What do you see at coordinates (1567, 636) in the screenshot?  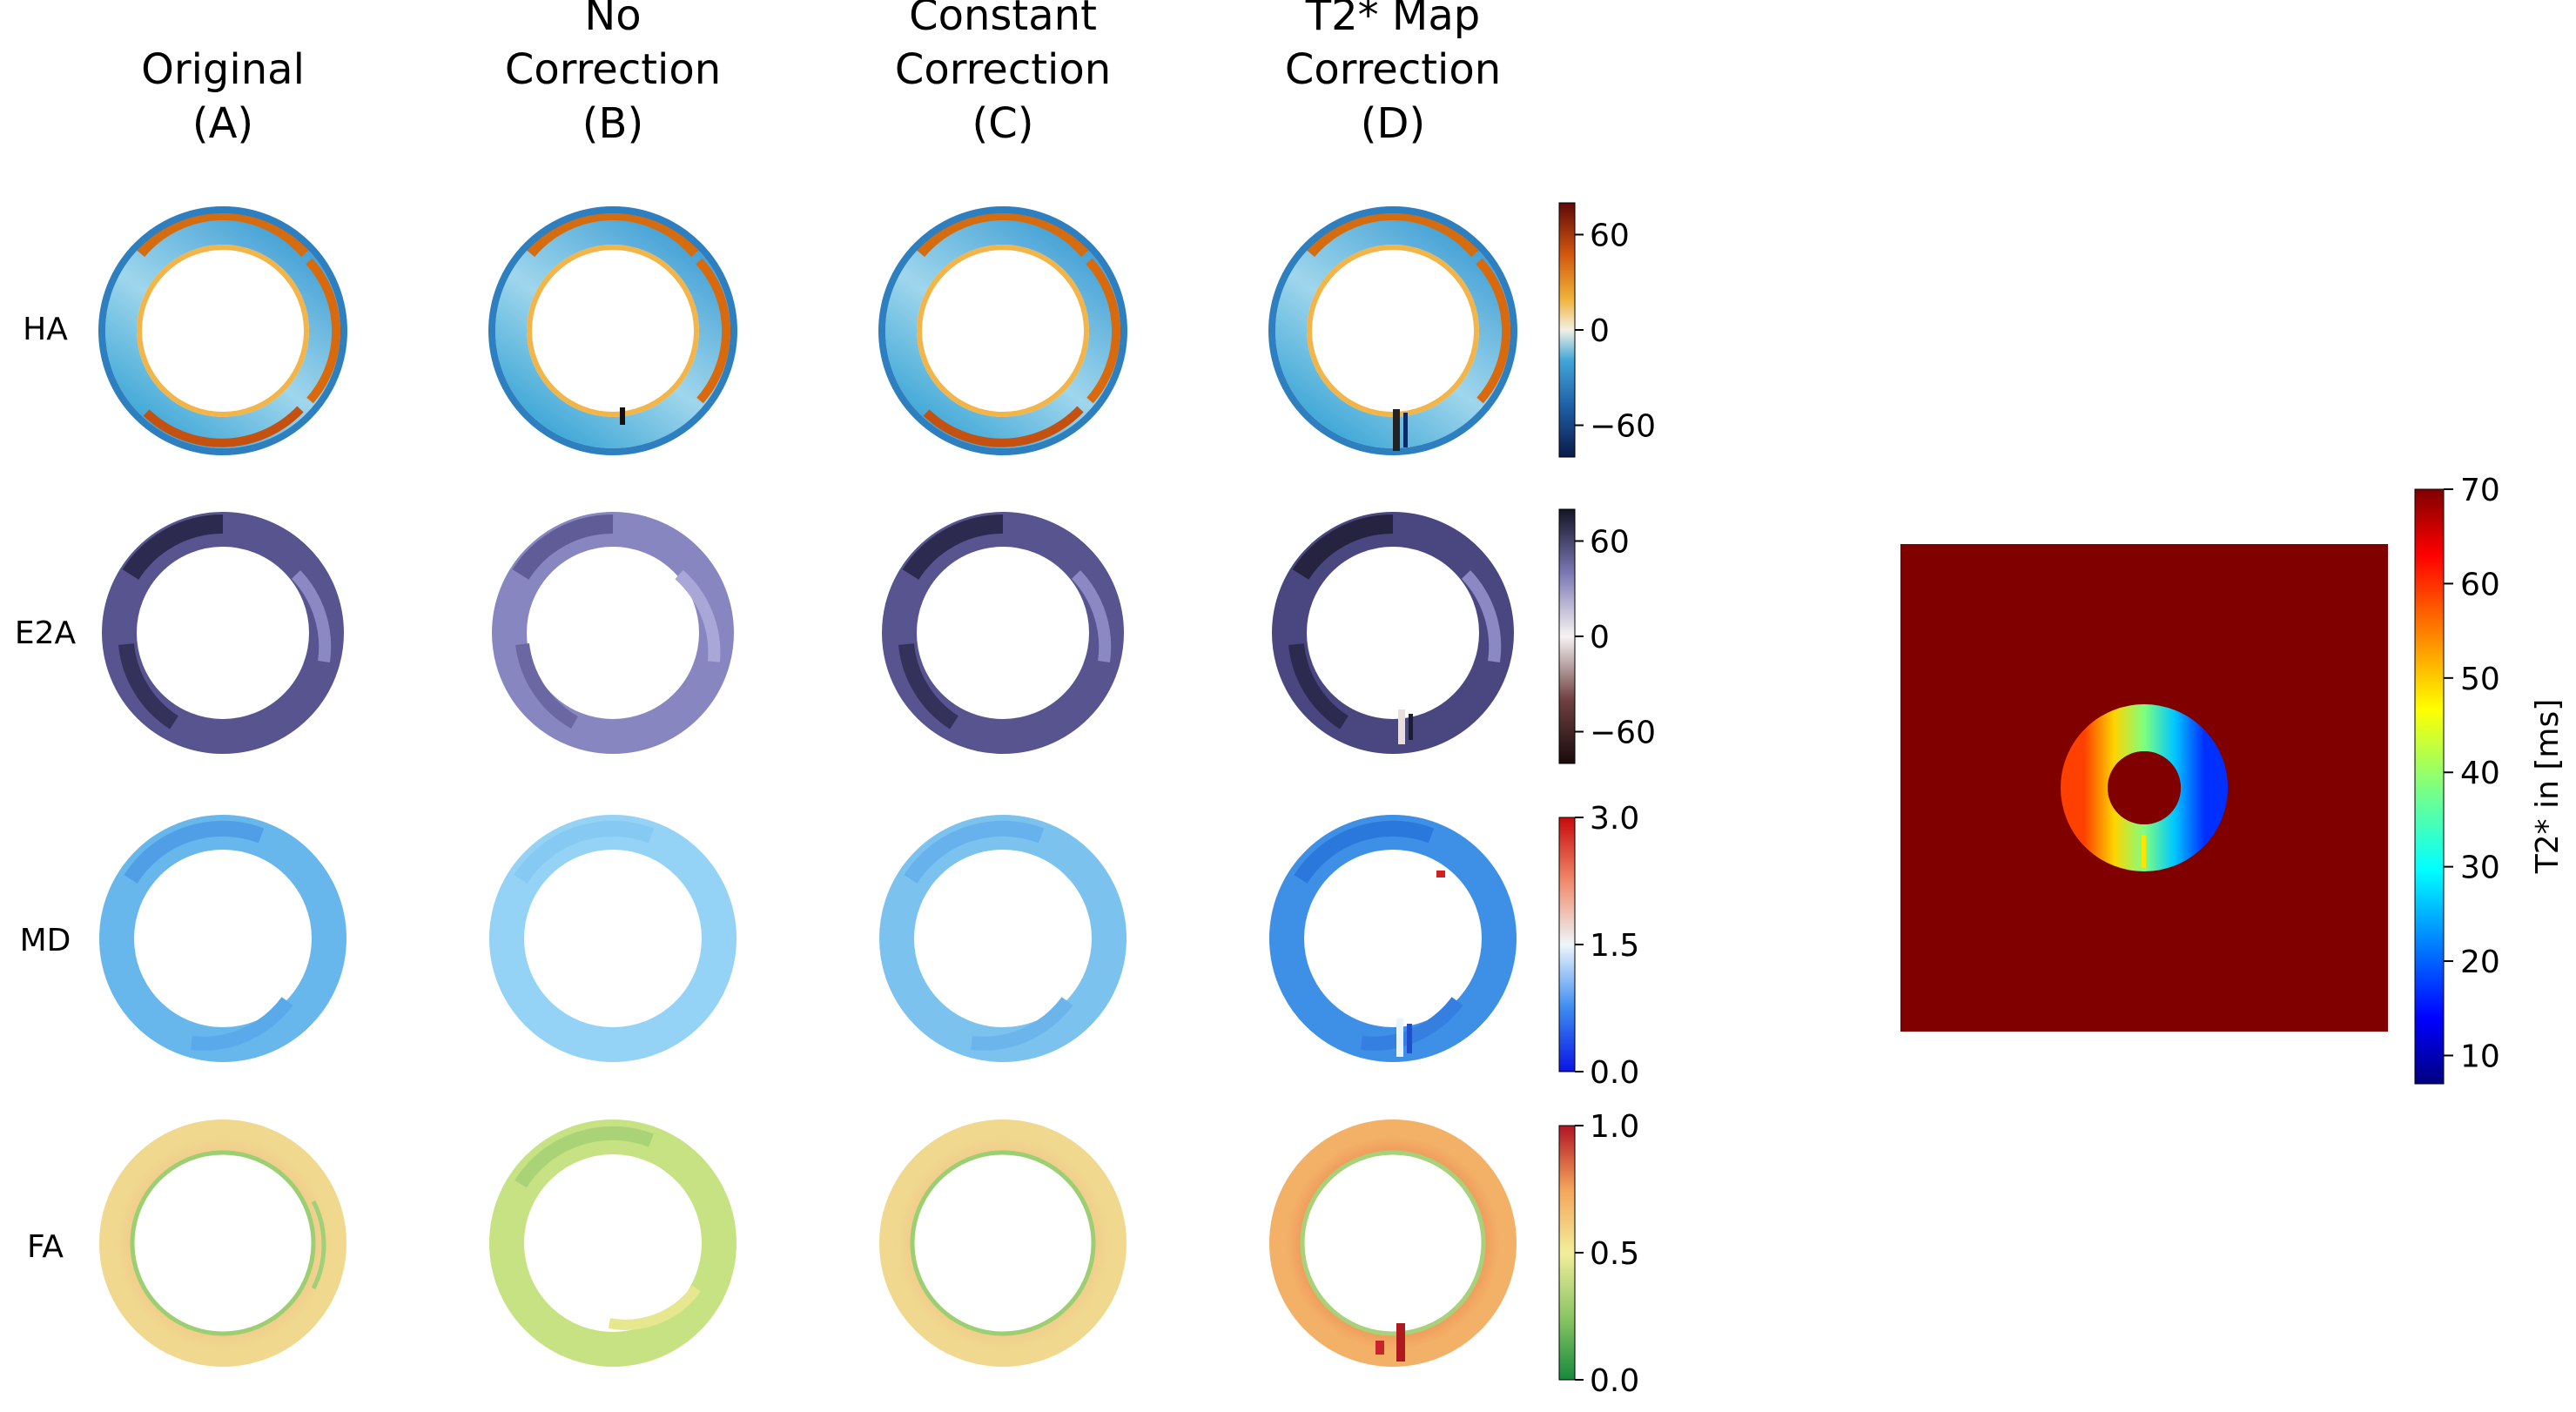 I see `colorbar-e2a` at bounding box center [1567, 636].